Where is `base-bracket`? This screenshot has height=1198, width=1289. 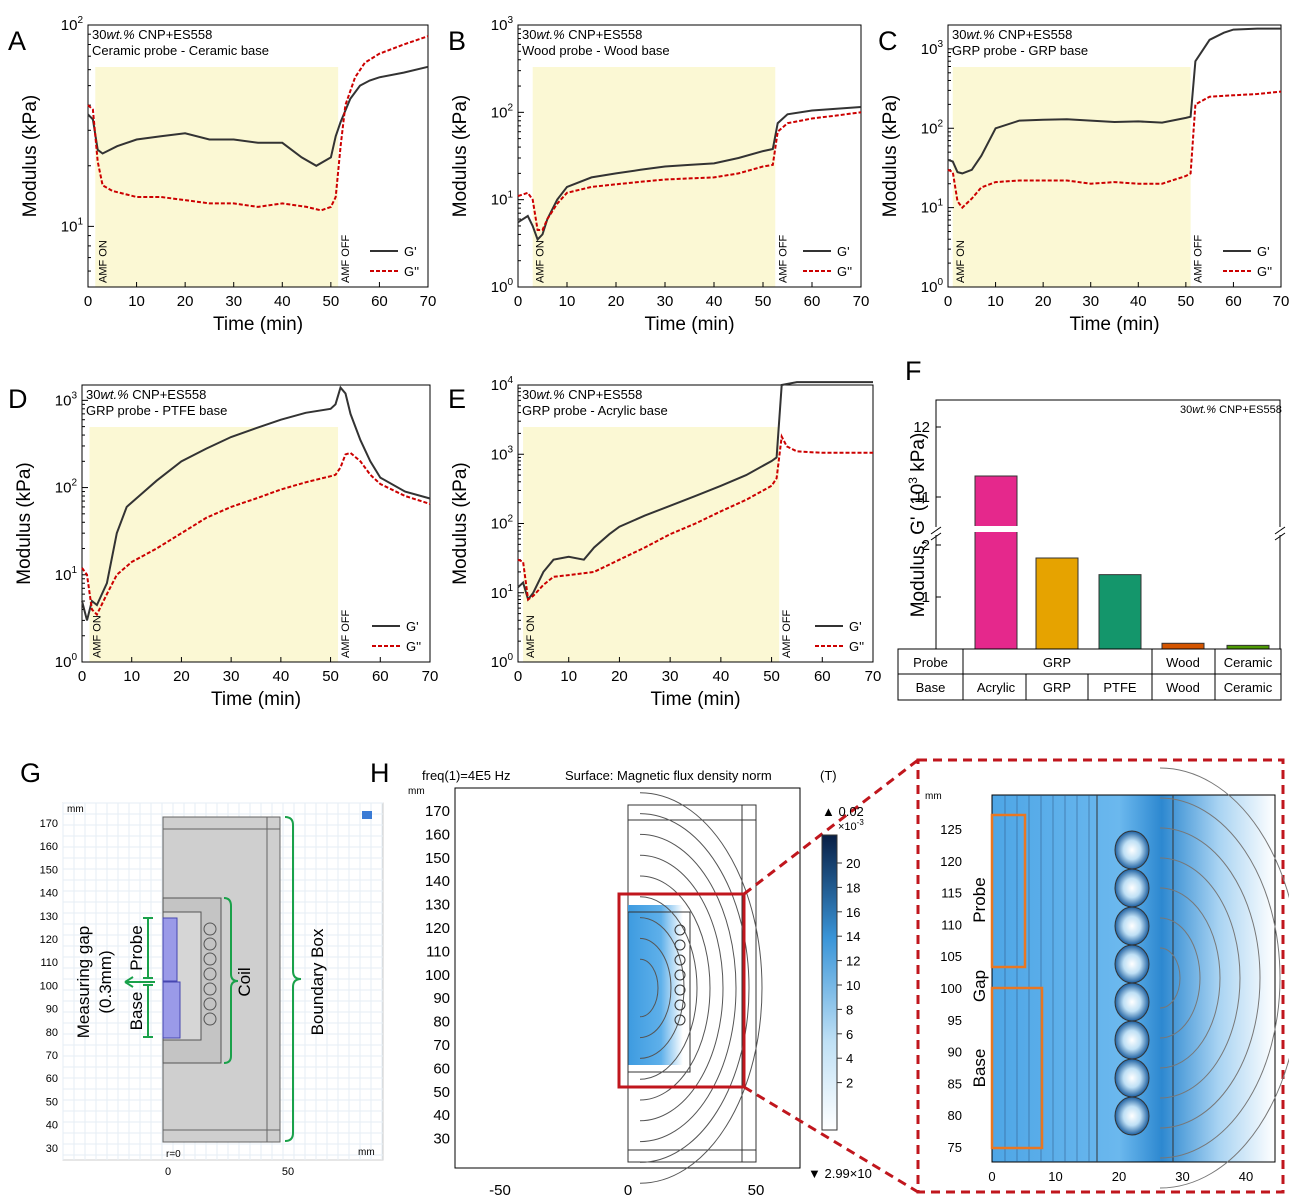
base-bracket is located at coordinates (148, 1011).